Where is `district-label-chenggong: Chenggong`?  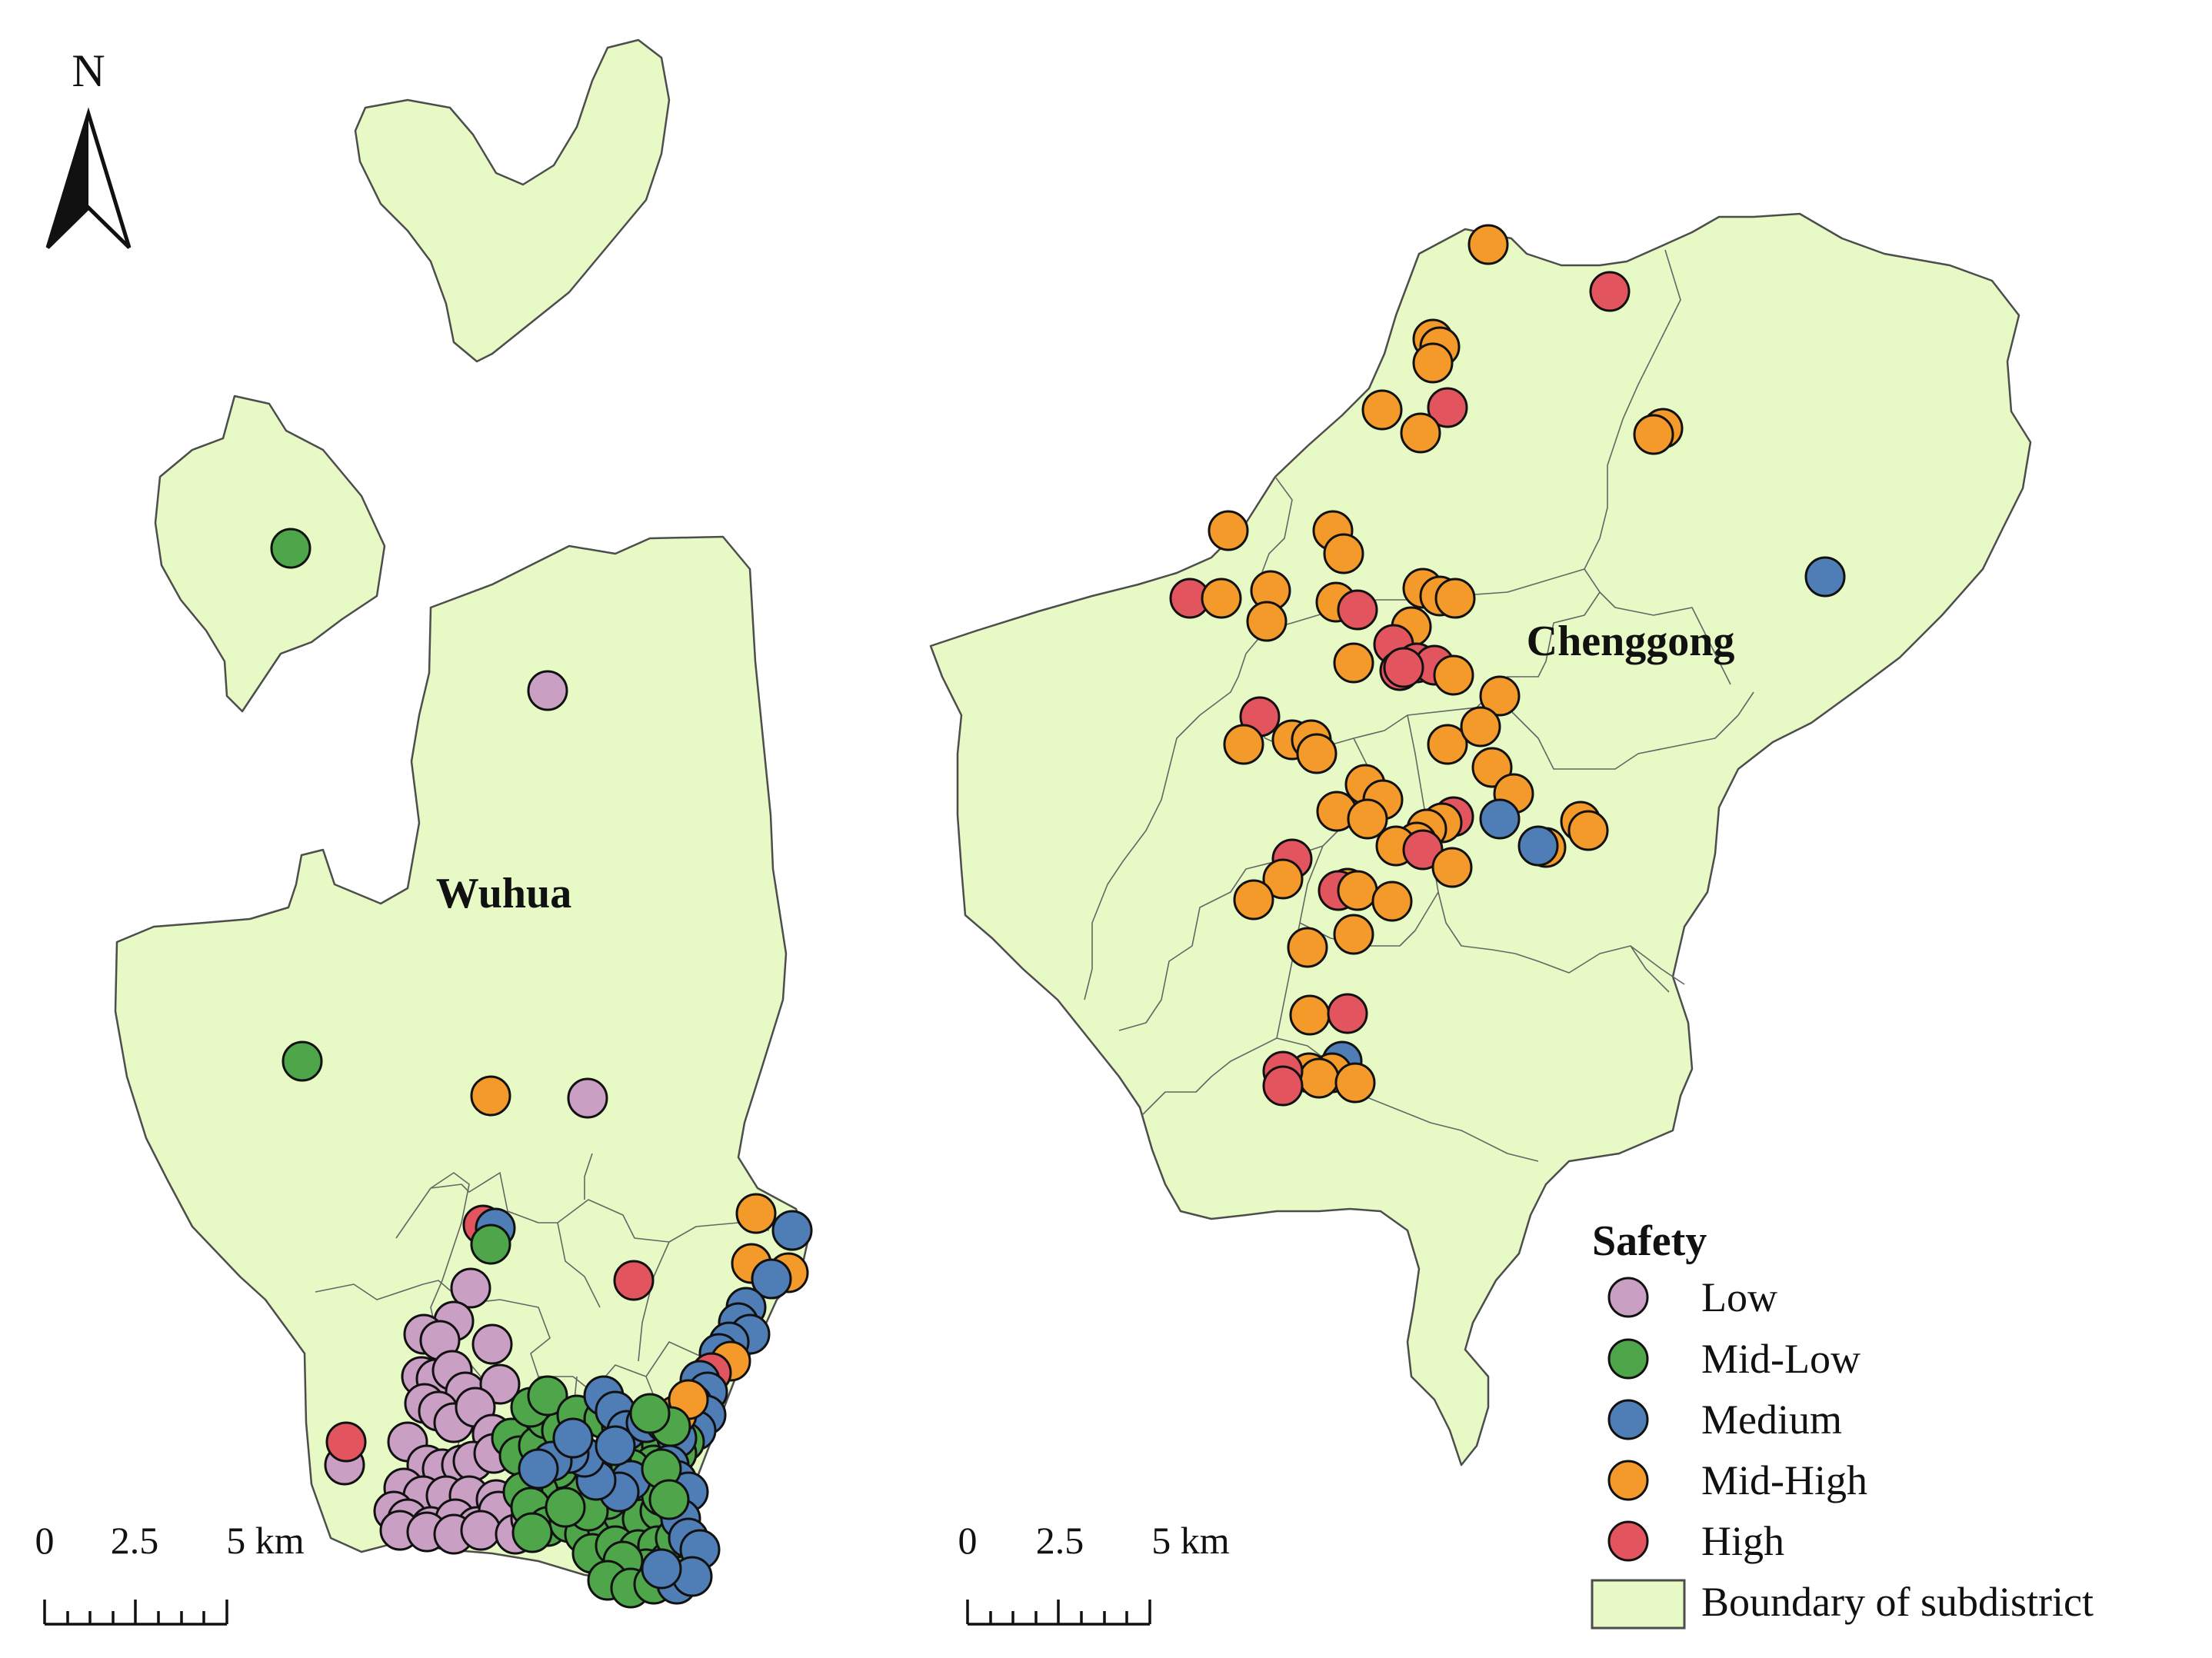
district-label-chenggong: Chenggong is located at coordinates (1631, 641).